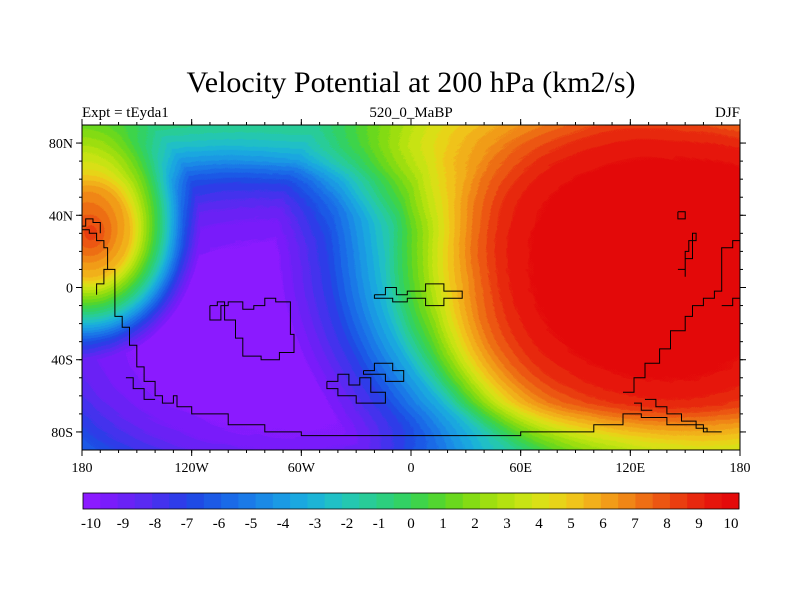 The height and width of the screenshot is (600, 800). What do you see at coordinates (603, 524) in the screenshot?
I see `colorbar-label: 6` at bounding box center [603, 524].